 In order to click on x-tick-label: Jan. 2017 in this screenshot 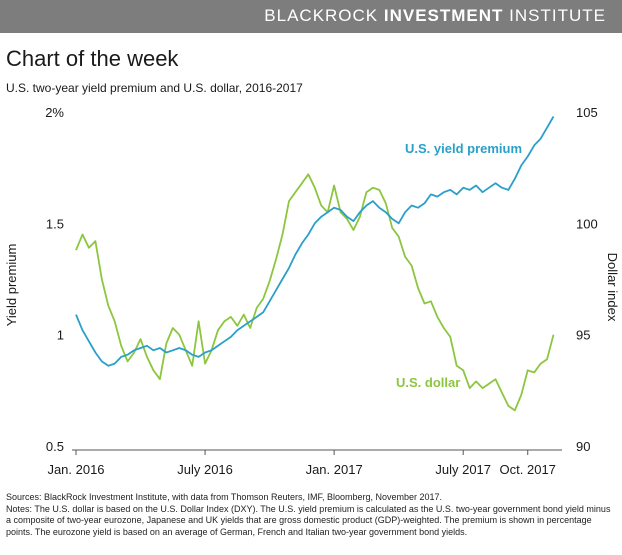, I will do `click(334, 469)`.